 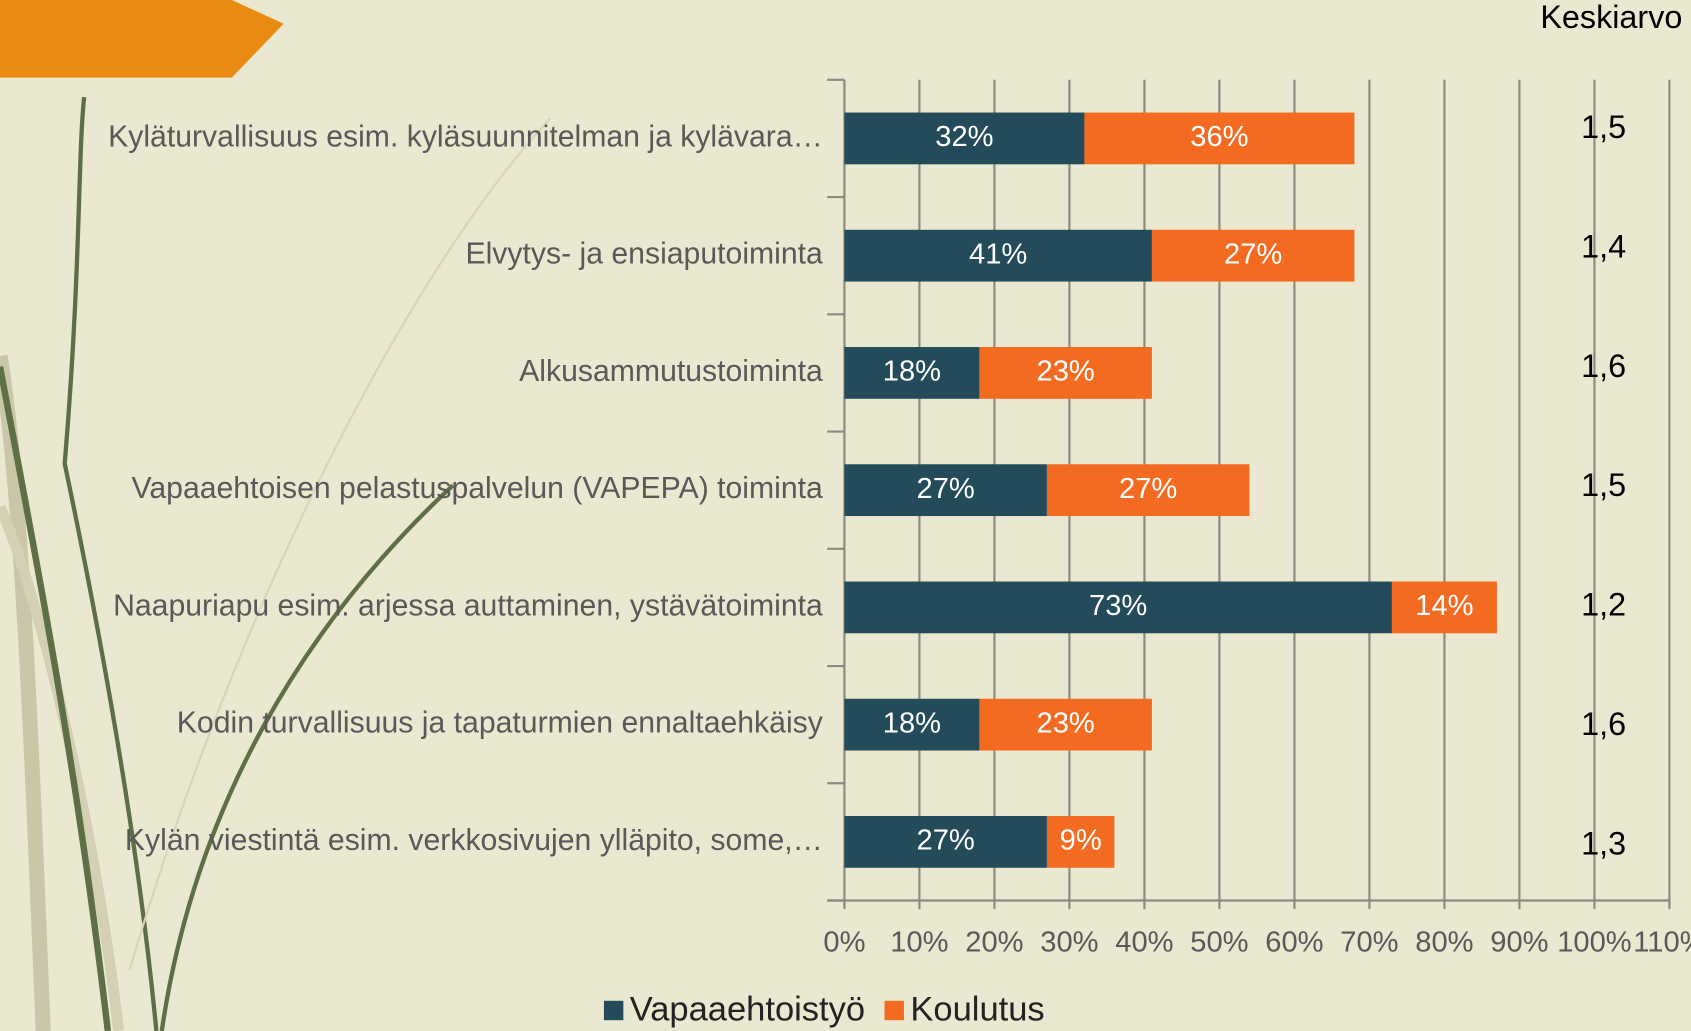 What do you see at coordinates (1069, 942) in the screenshot?
I see `x-tick-label: 30%` at bounding box center [1069, 942].